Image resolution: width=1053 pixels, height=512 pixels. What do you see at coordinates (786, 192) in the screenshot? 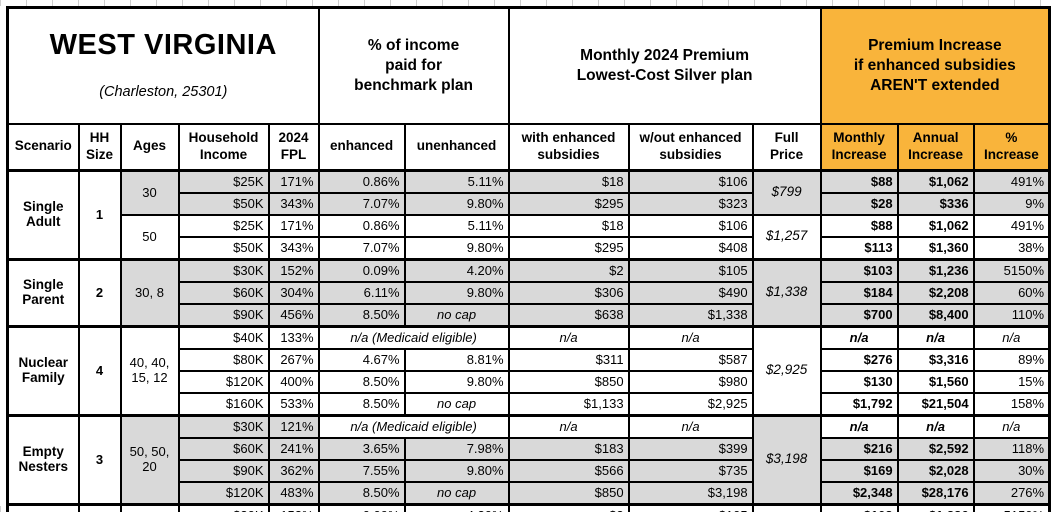
I see `cell-full-price: $799` at bounding box center [786, 192].